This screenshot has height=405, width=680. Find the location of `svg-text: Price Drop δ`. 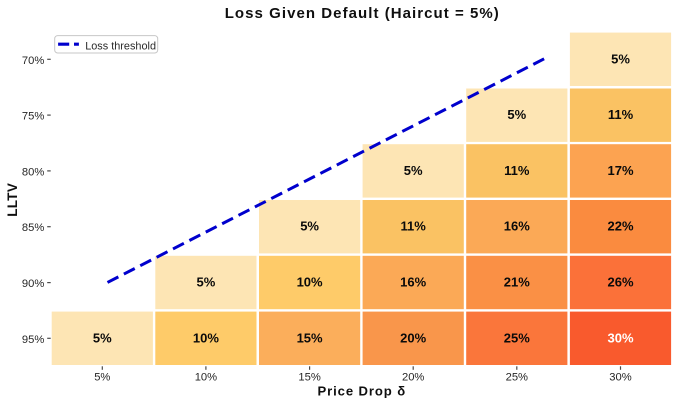

svg-text: Price Drop δ is located at coordinates (361, 391).